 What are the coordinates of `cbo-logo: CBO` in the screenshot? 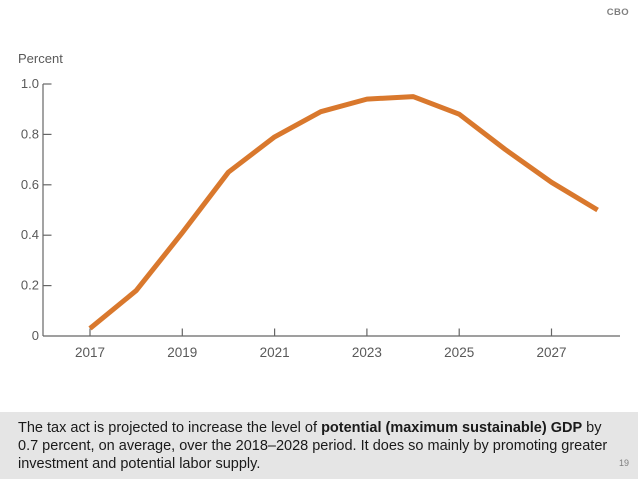 It's located at (617, 12).